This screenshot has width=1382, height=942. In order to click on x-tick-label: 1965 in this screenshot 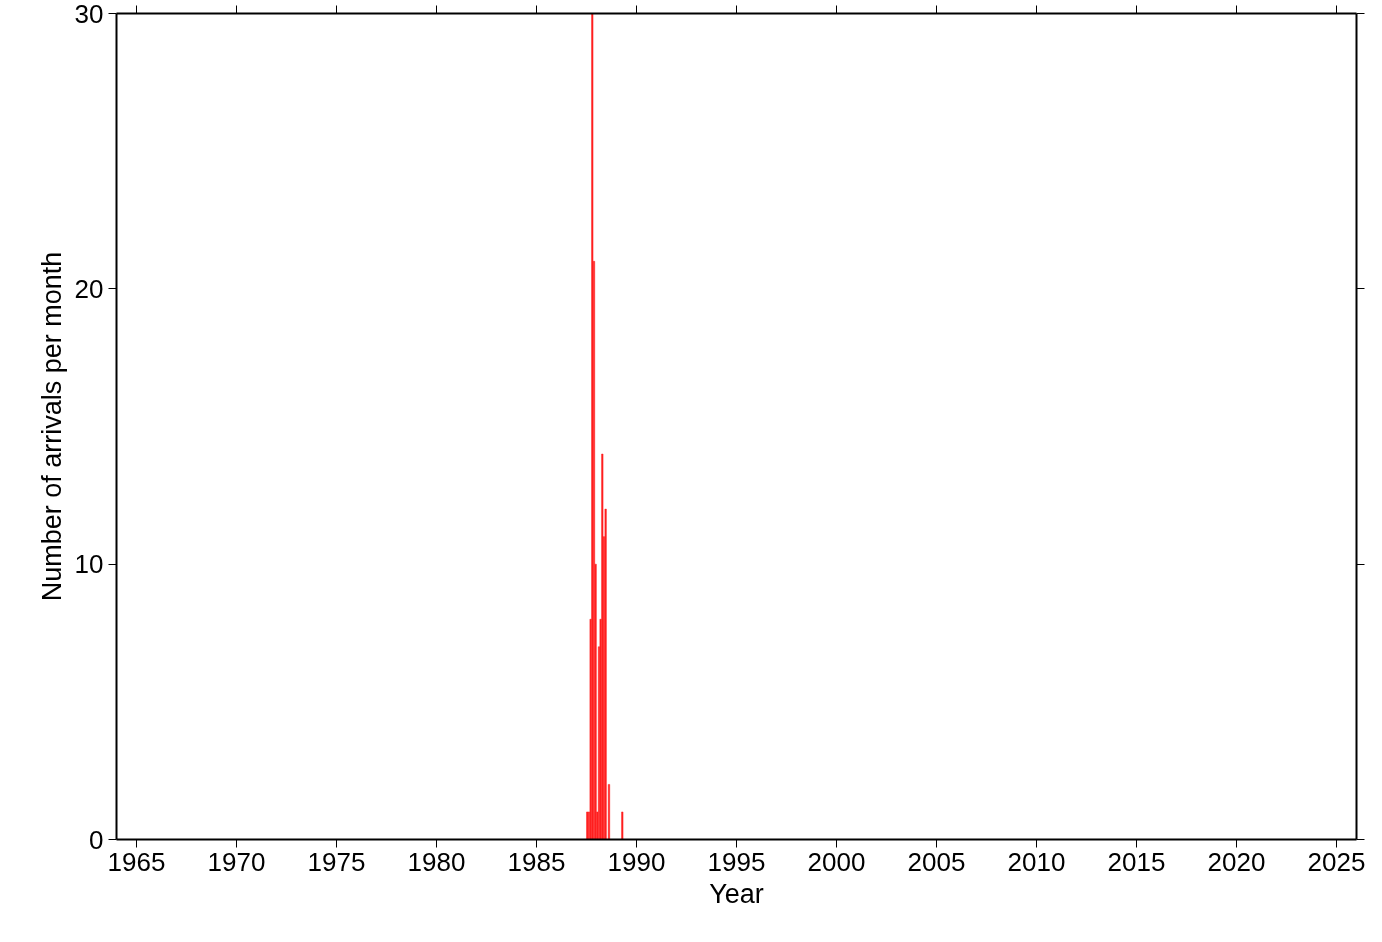, I will do `click(136, 861)`.